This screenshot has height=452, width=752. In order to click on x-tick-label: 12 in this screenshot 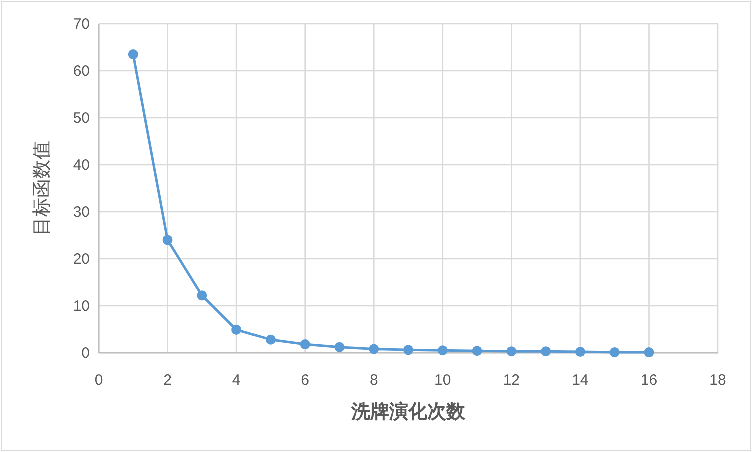, I will do `click(511, 380)`.